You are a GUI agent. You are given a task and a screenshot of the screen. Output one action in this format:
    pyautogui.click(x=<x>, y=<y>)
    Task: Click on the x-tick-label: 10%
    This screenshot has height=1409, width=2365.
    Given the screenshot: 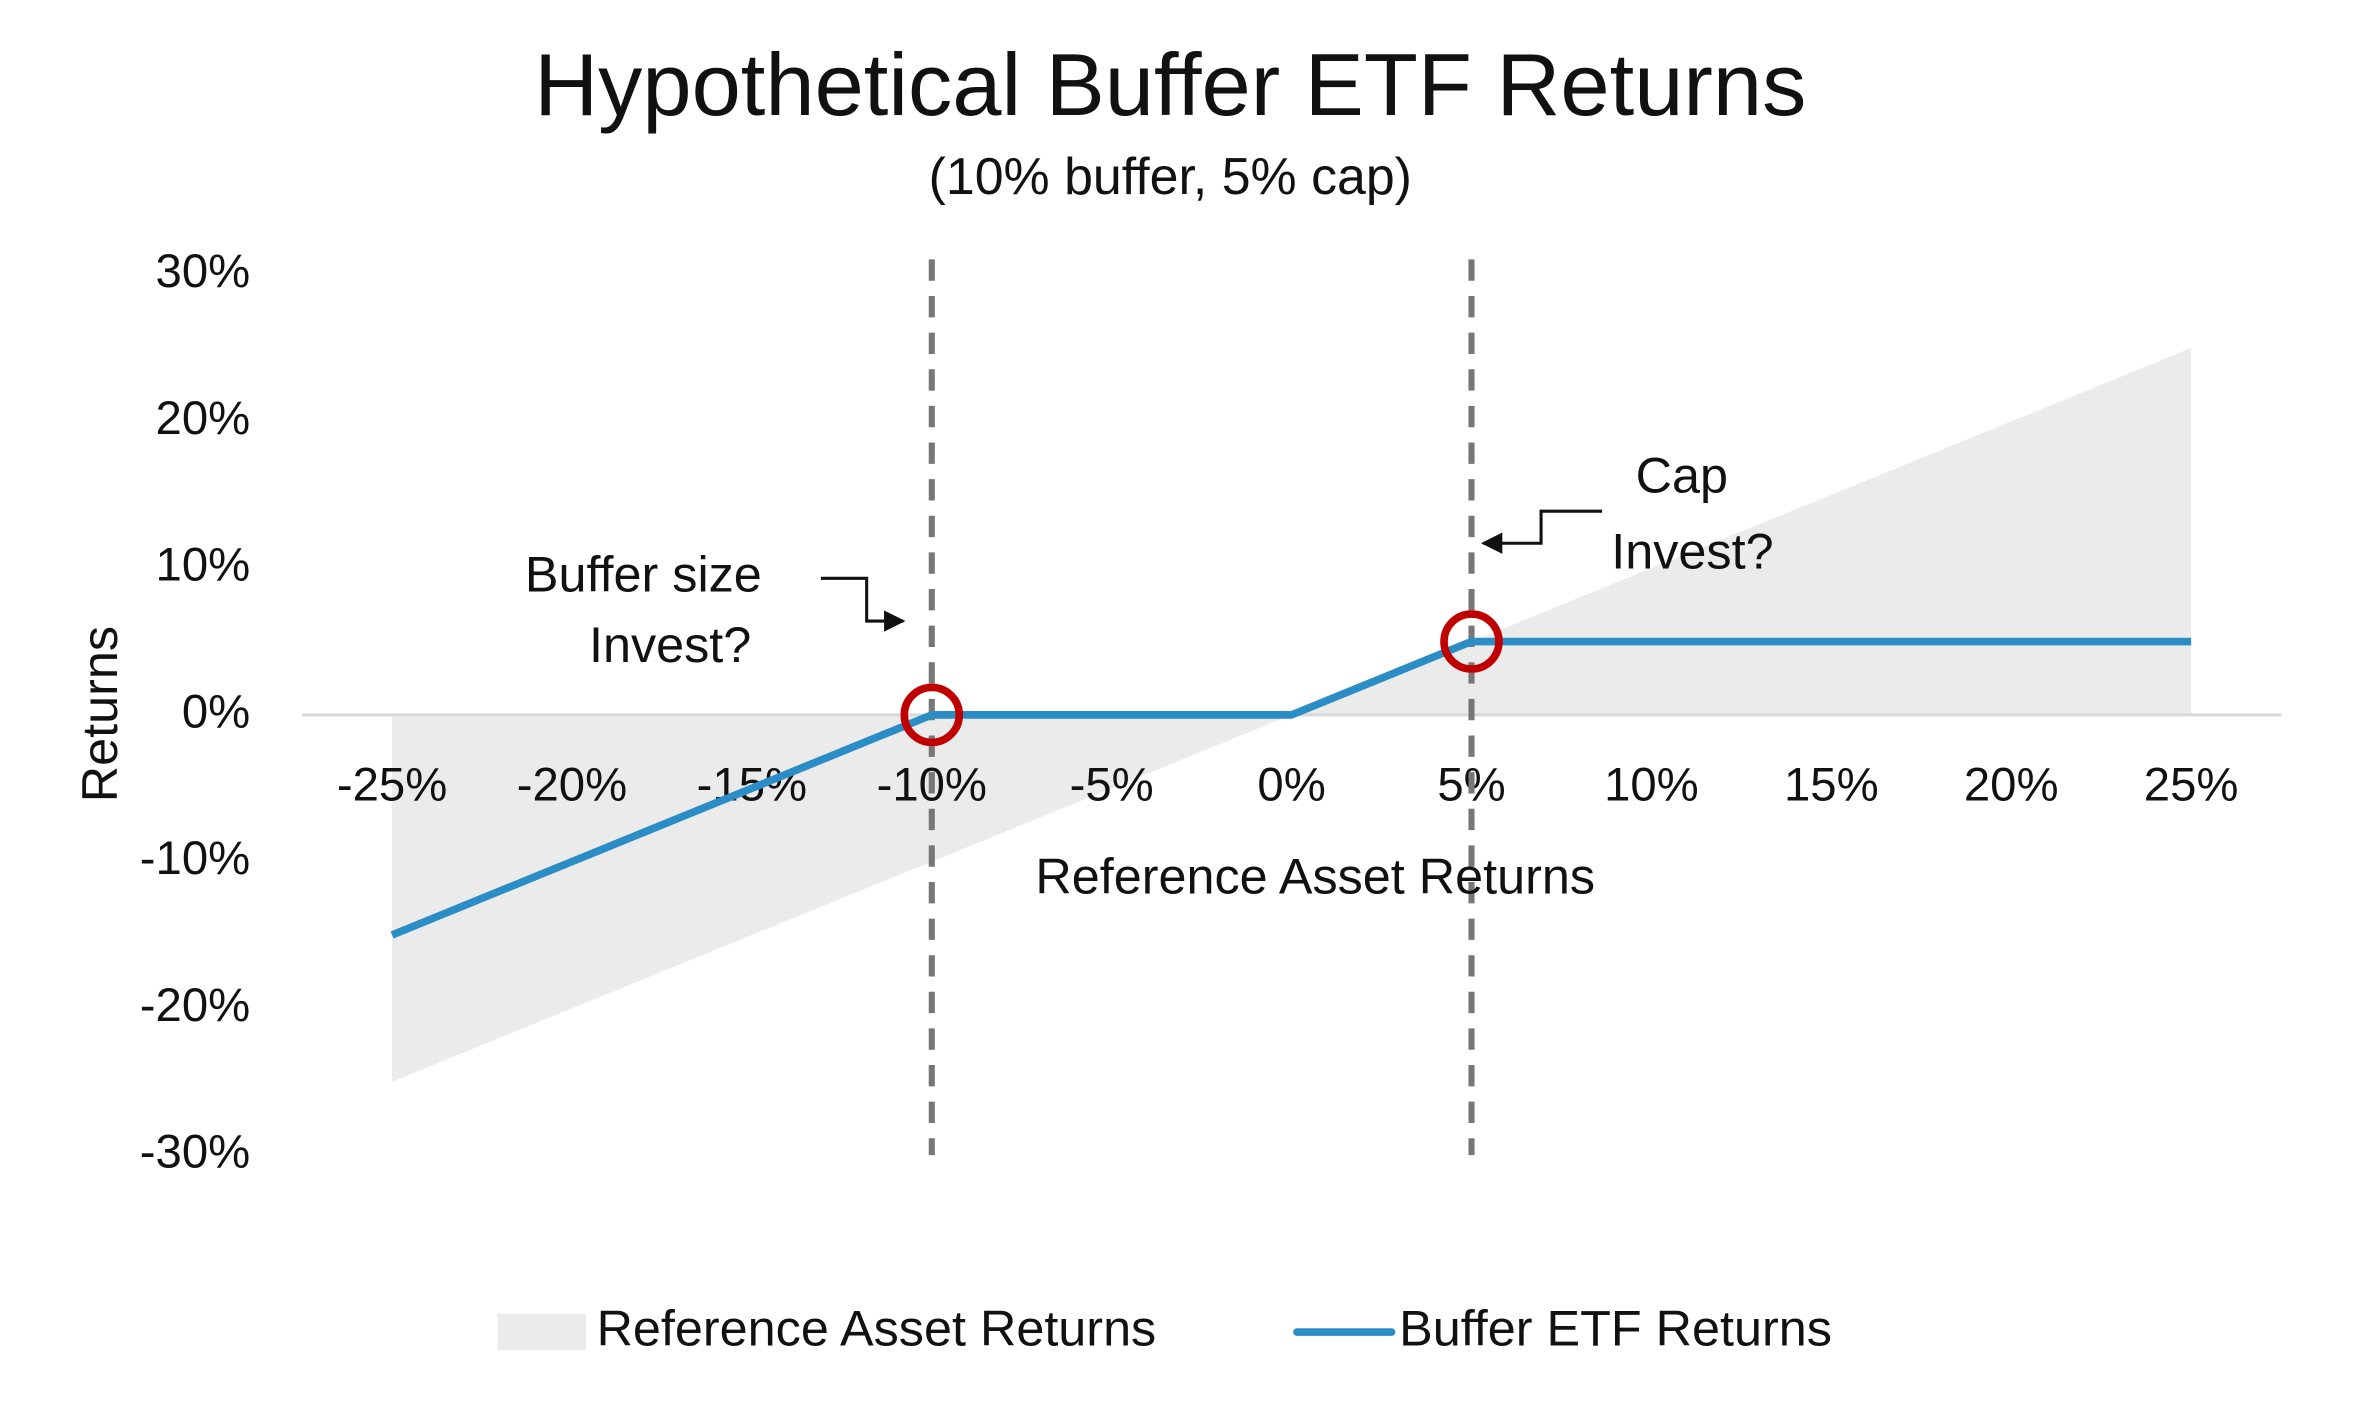 What is the action you would take?
    pyautogui.click(x=1651, y=785)
    